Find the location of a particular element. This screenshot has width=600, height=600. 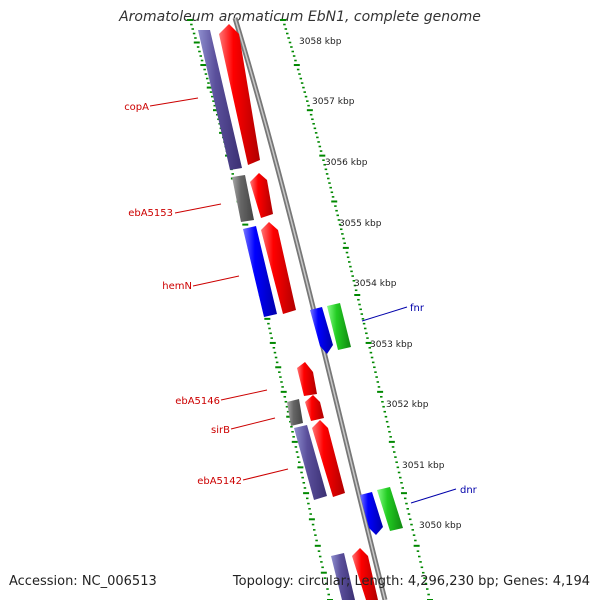

fnr-blue-arrow is located at coordinates (321, 330).